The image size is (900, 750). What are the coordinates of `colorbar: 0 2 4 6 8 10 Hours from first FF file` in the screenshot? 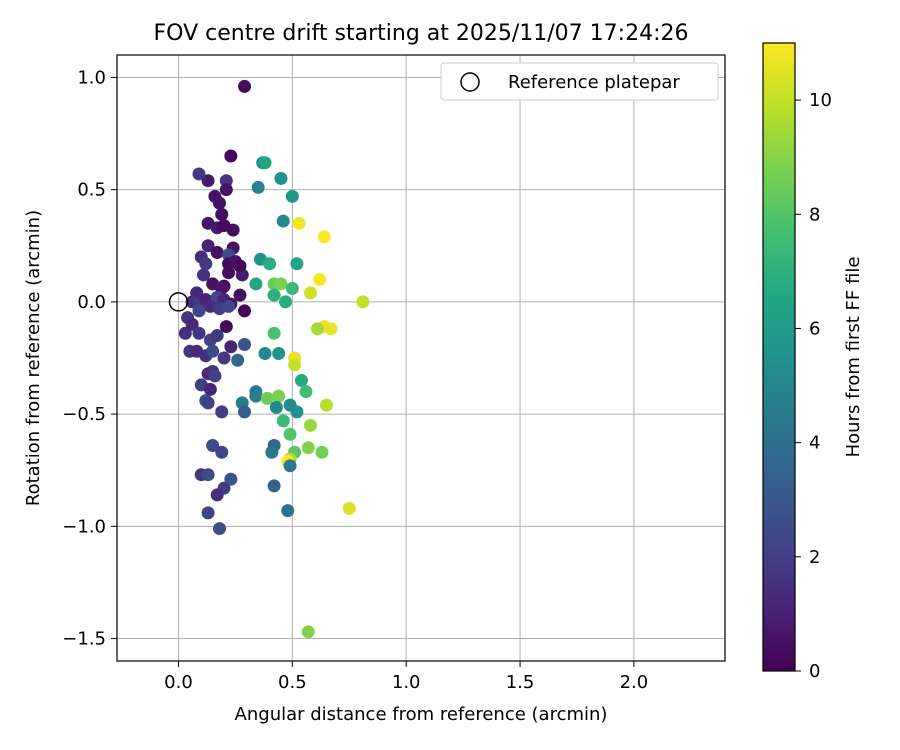 It's located at (813, 362).